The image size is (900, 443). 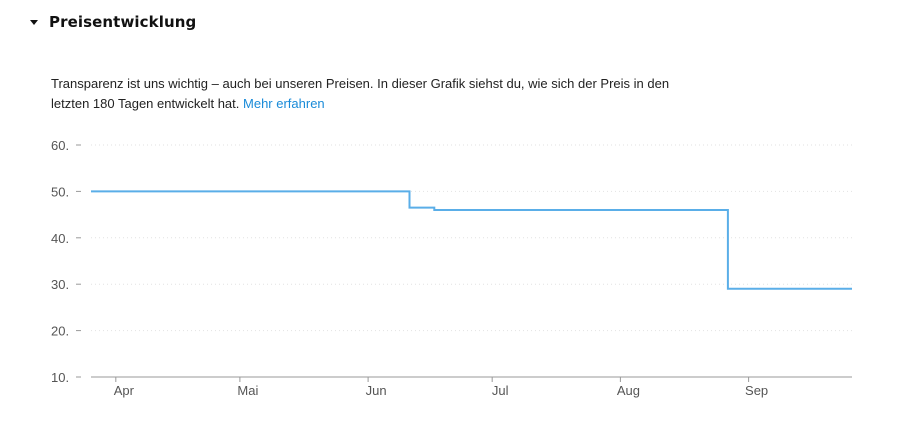 What do you see at coordinates (60, 284) in the screenshot?
I see `y-tick-label: 30.` at bounding box center [60, 284].